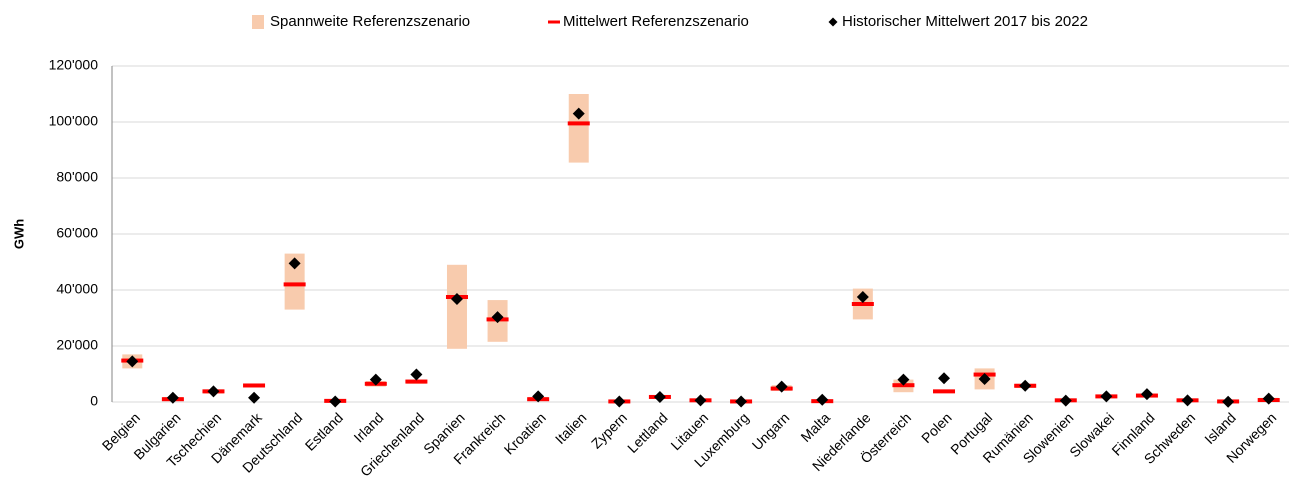 Image resolution: width=1289 pixels, height=495 pixels. Describe the element at coordinates (1220, 428) in the screenshot. I see `x-tick-label: Island` at that location.